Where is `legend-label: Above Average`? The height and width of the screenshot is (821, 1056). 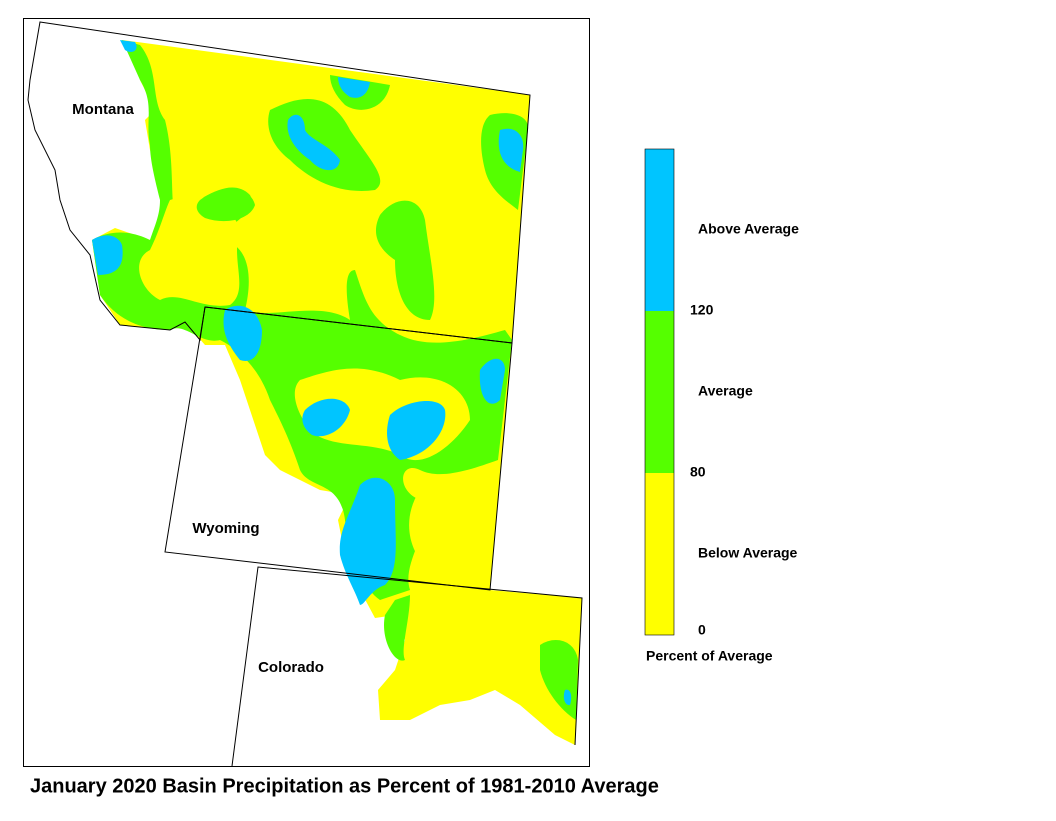 legend-label: Above Average is located at coordinates (748, 229).